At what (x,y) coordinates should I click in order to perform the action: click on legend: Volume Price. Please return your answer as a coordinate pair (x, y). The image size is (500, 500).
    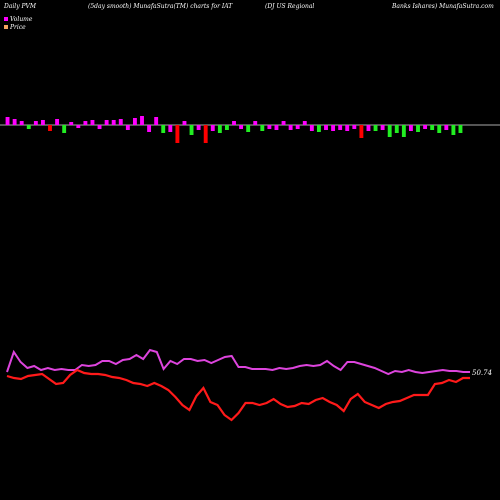
    Looking at the image, I should click on (18, 23).